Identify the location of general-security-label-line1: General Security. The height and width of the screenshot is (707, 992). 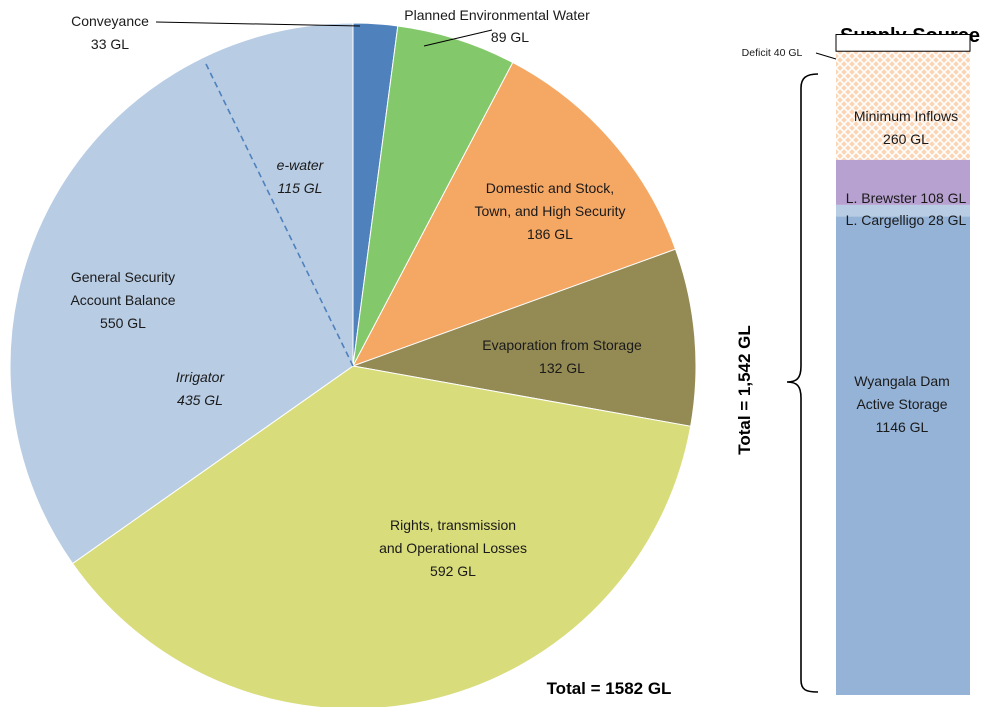
(123, 277).